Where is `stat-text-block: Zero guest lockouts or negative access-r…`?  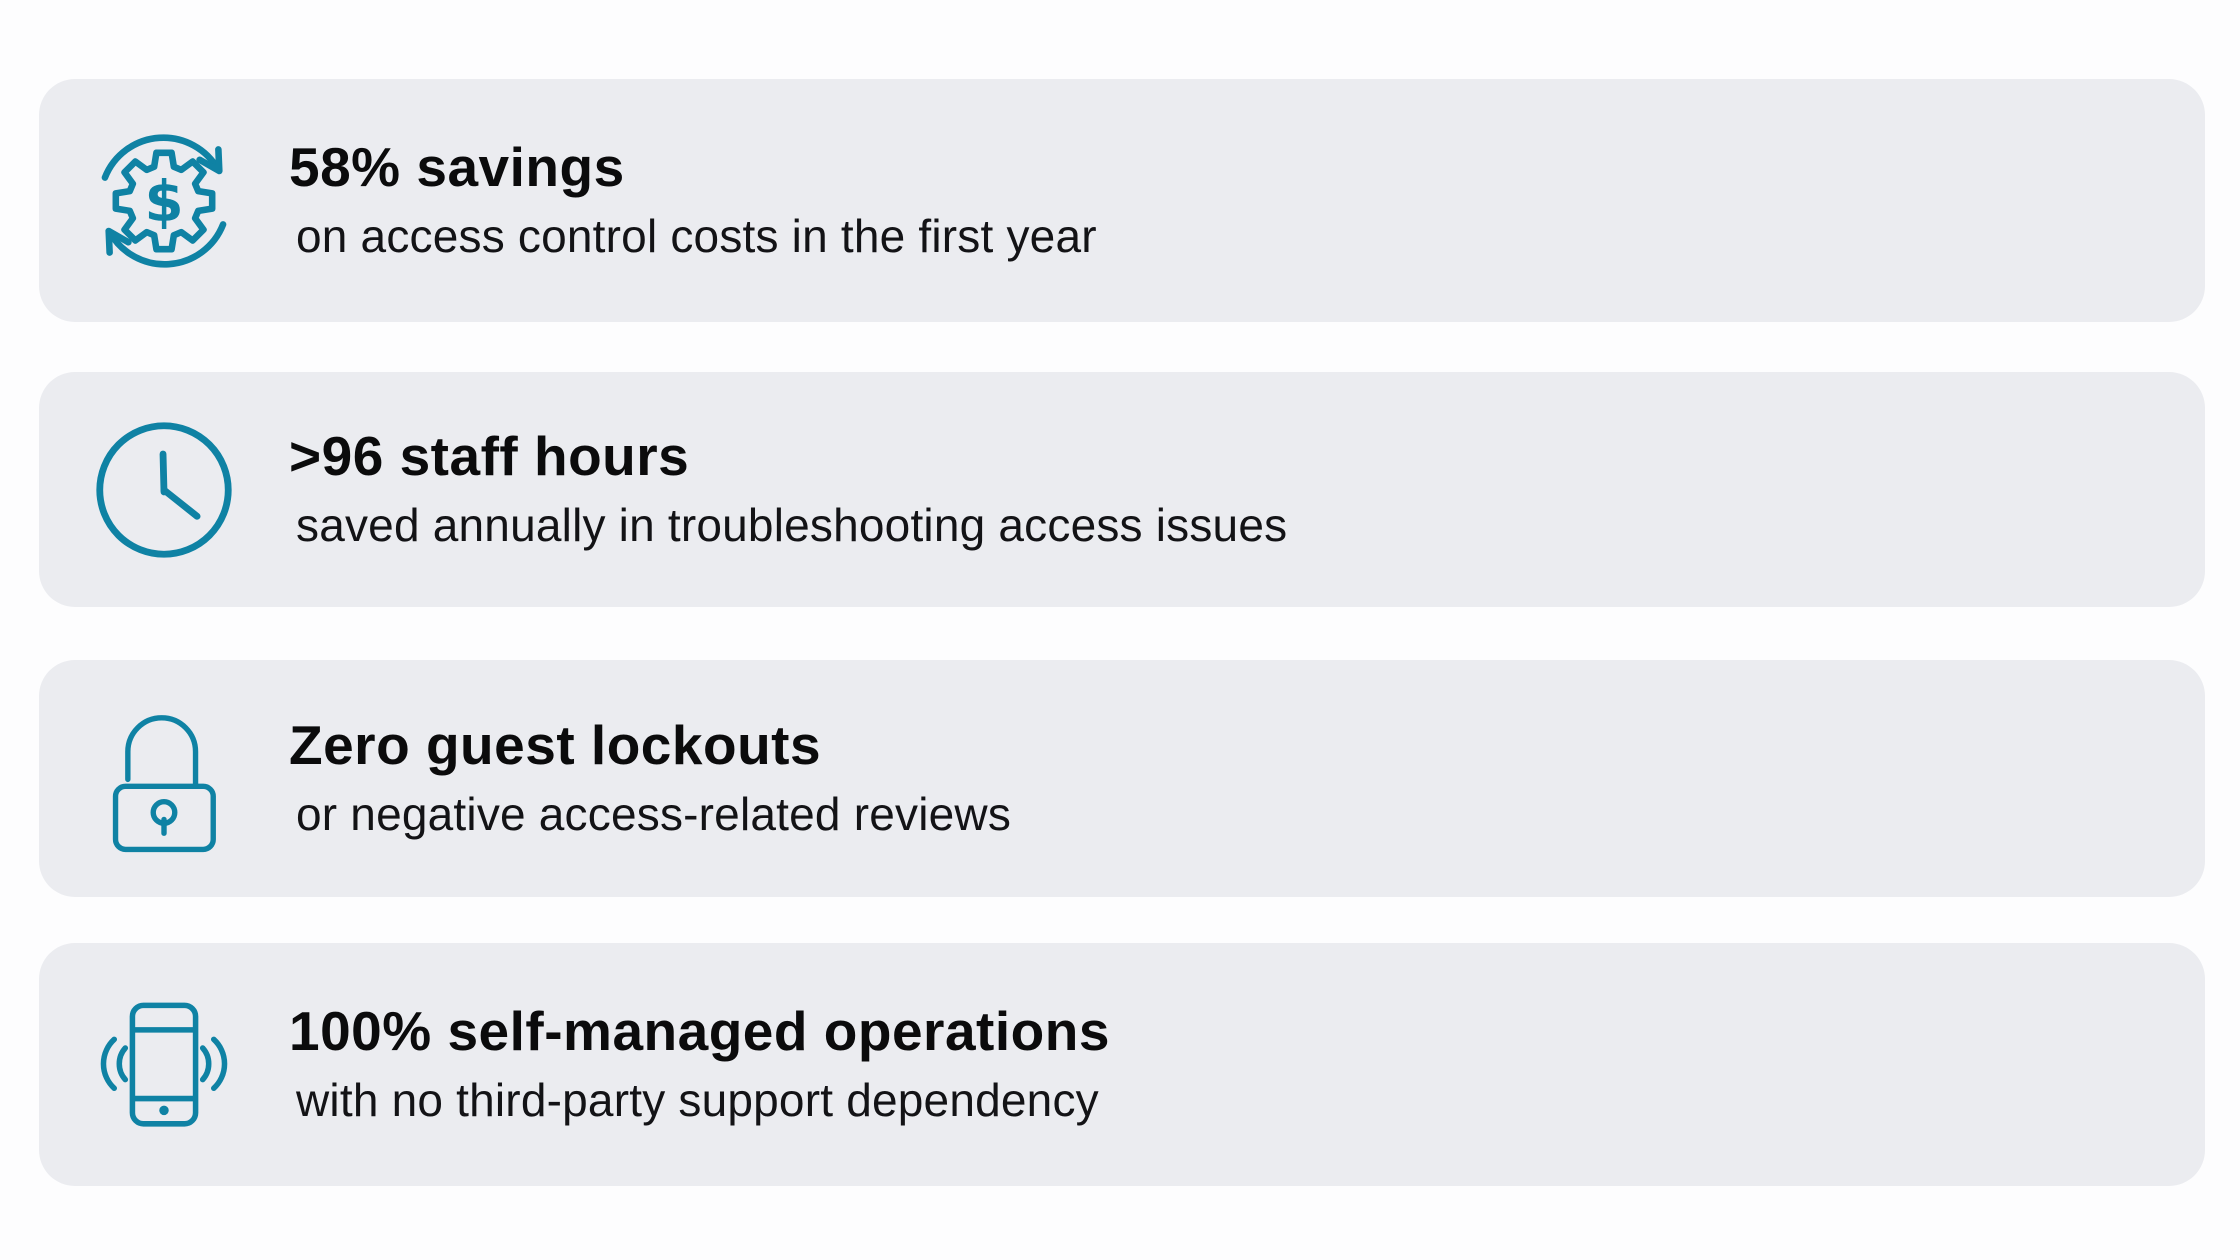 stat-text-block: Zero guest lockouts or negative access-r… is located at coordinates (650, 778).